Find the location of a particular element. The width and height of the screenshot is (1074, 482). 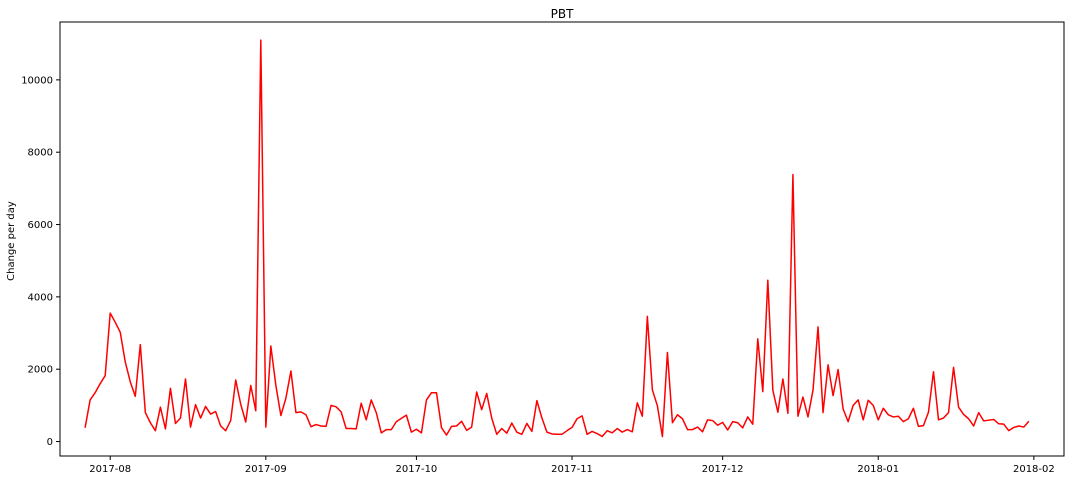

y-axis: 0 2000 4000 6000 8000 10000 is located at coordinates (40, 261).